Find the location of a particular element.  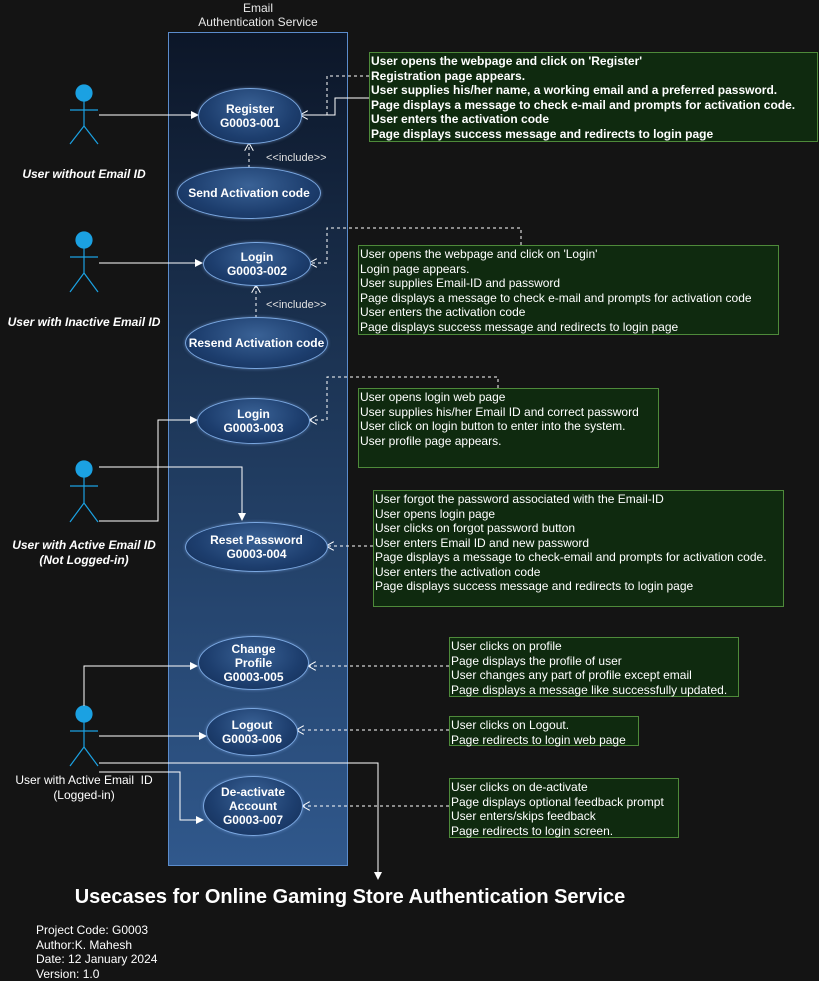

assoc-login-active is located at coordinates (148, 469).